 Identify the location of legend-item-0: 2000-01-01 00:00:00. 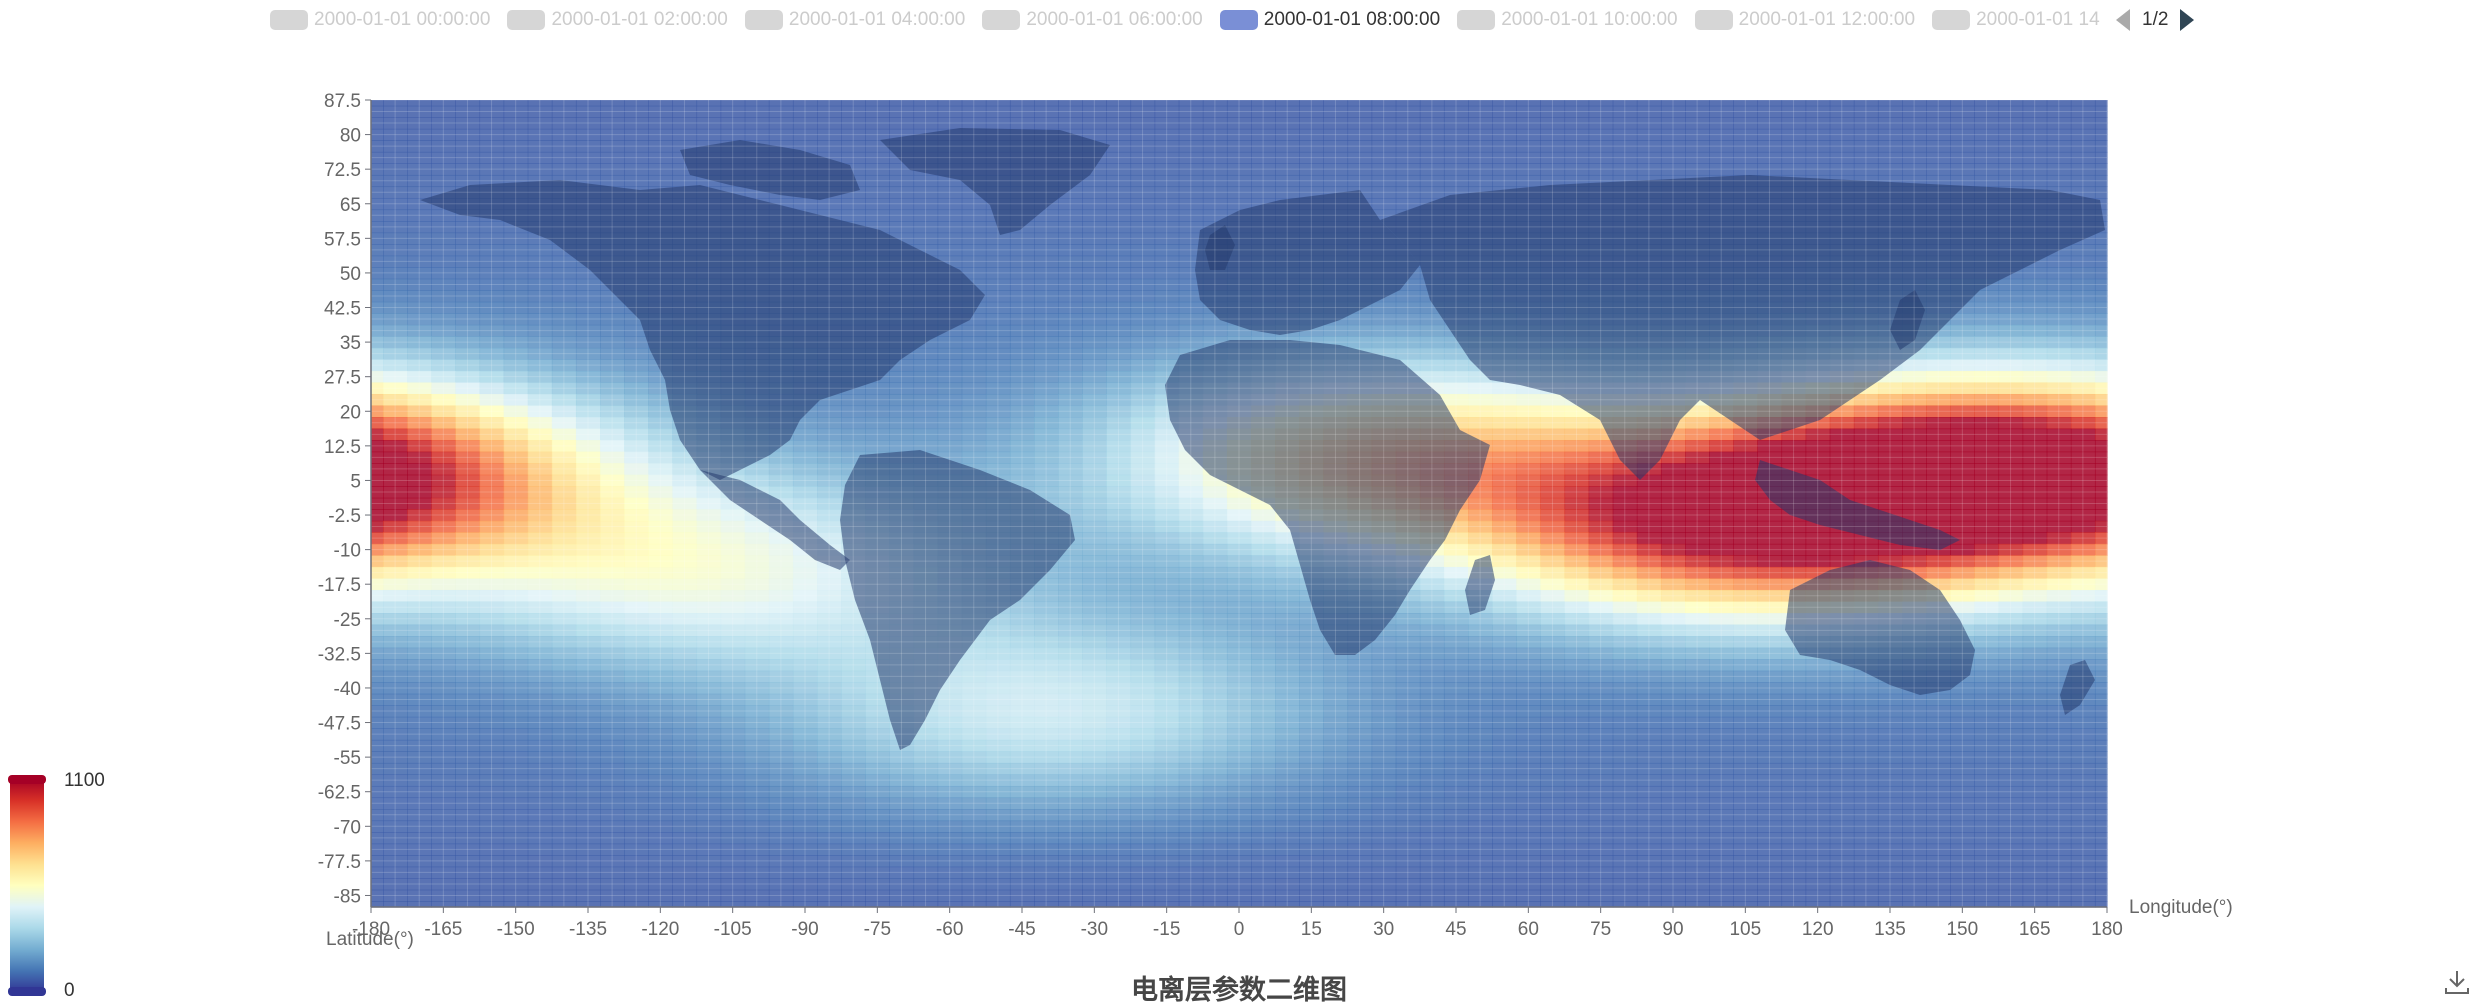
(380, 20).